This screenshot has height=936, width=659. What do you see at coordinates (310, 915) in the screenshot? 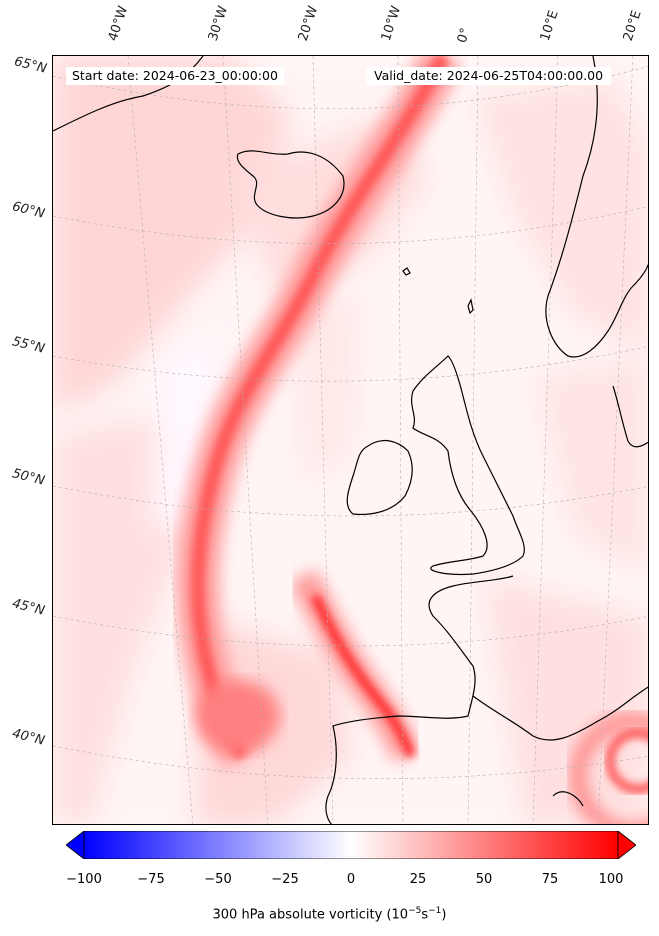
I see `colorbar-label-main: 300 hPa absolute vorticity (10` at bounding box center [310, 915].